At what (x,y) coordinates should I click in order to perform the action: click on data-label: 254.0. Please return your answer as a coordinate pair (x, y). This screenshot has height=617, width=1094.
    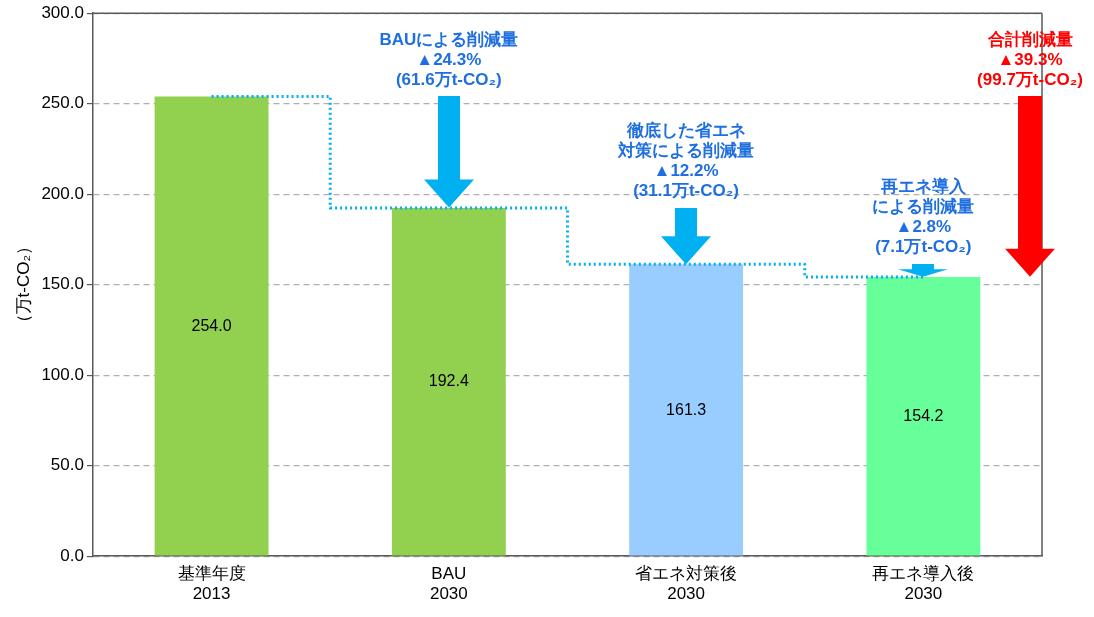
    Looking at the image, I should click on (211, 325).